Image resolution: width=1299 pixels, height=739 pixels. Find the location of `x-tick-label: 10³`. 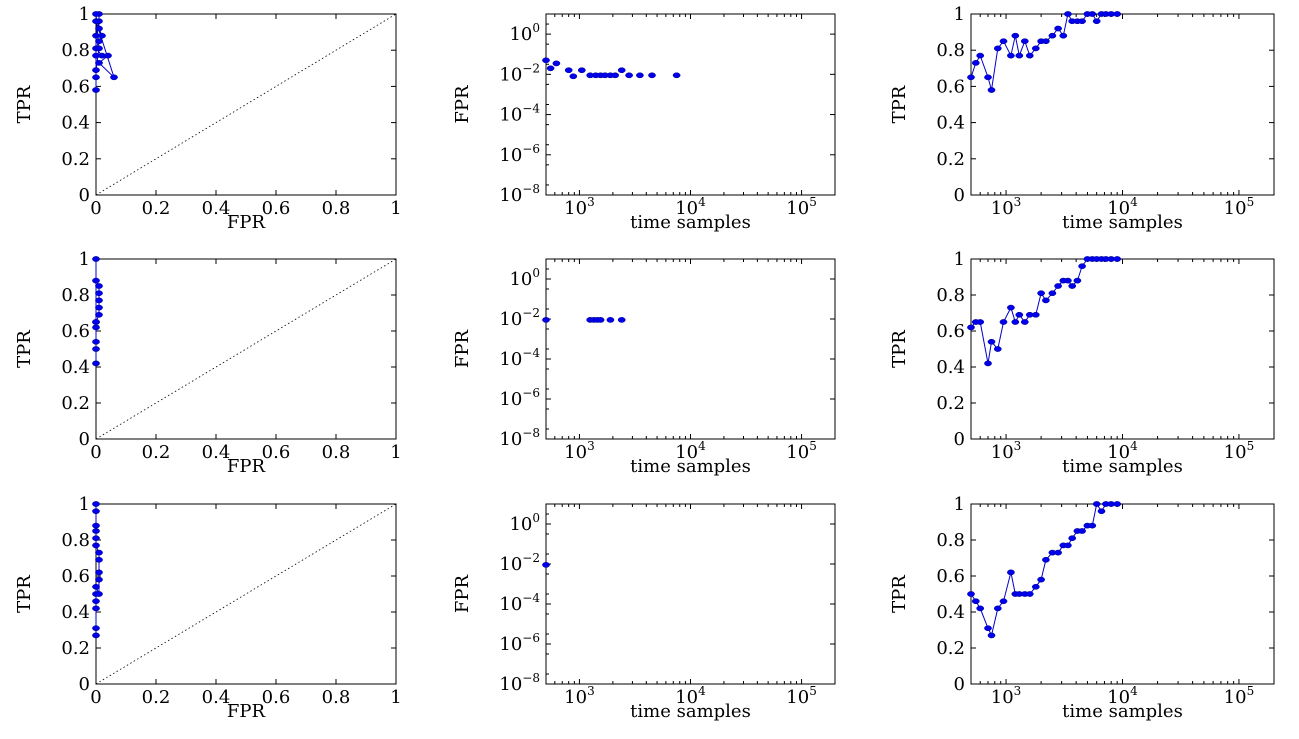

x-tick-label: 10³ is located at coordinates (579, 696).